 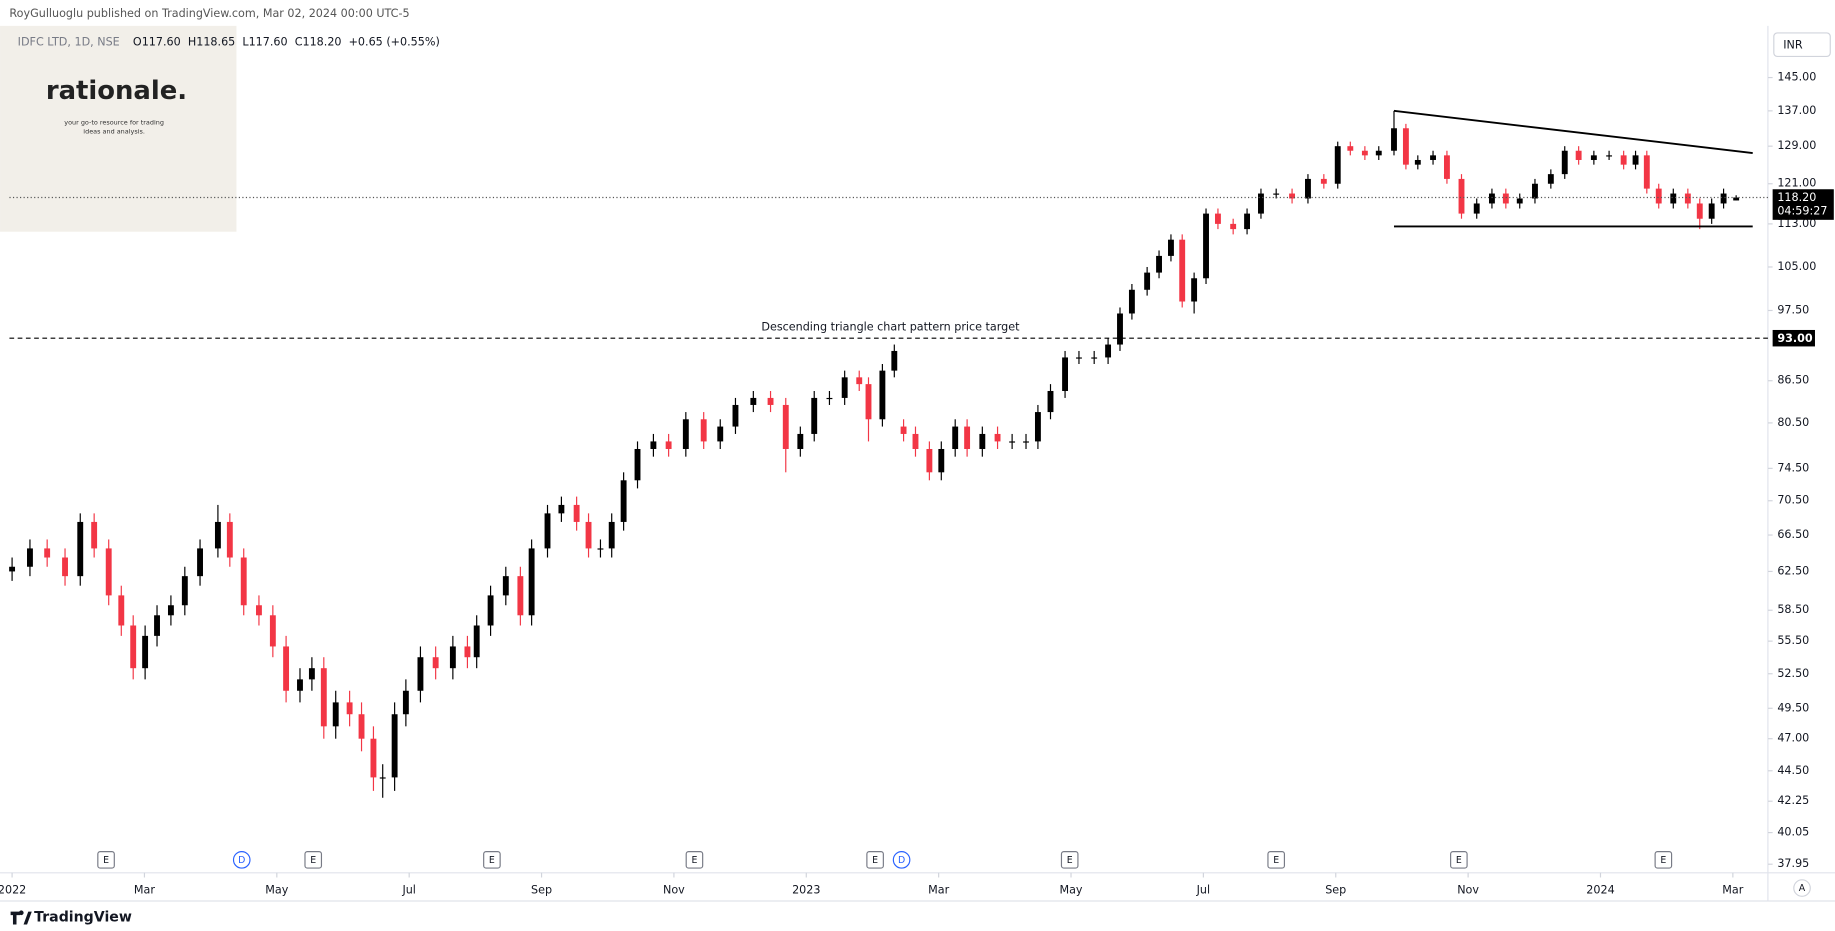 I want to click on change-label: +0.65 (+0.55%), so click(x=394, y=41).